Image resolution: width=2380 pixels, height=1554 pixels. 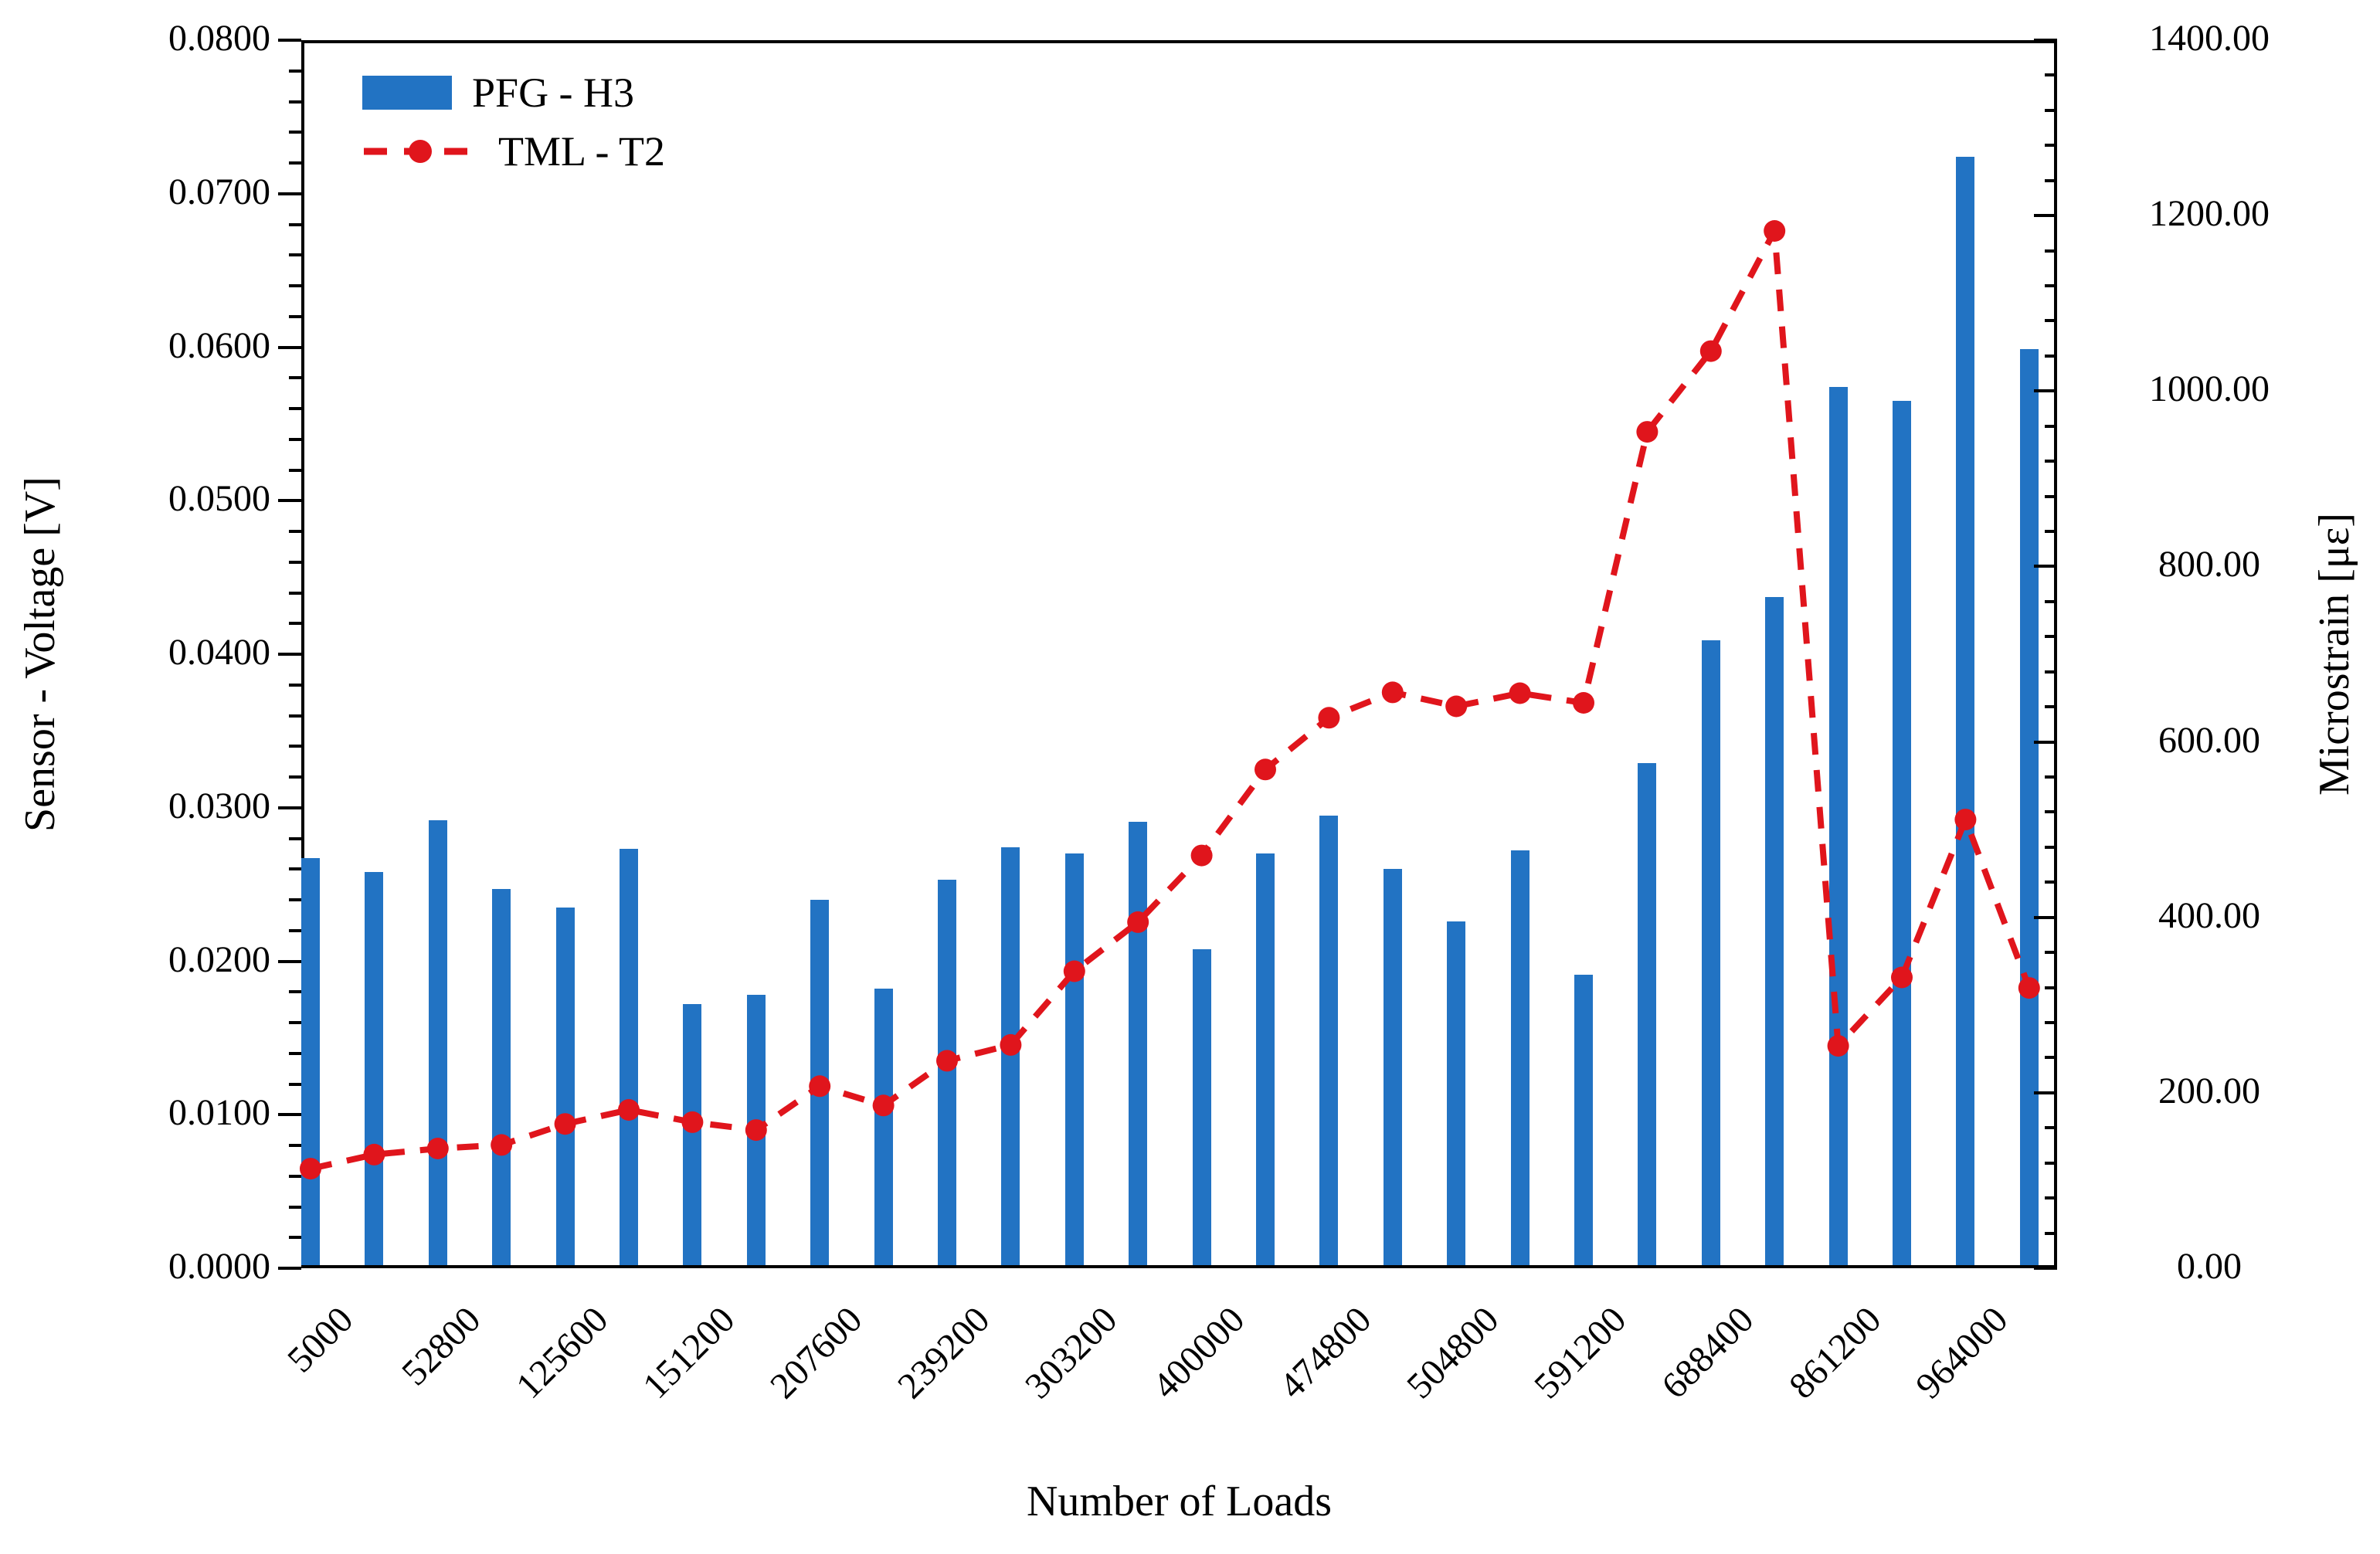 I want to click on right-axis-tick-label: 400.00, so click(x=2209, y=915).